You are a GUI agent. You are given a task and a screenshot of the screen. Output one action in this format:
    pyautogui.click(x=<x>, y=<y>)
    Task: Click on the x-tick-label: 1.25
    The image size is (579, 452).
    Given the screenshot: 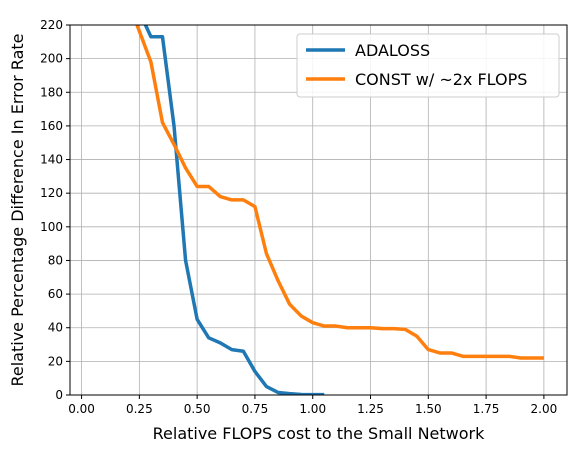 What is the action you would take?
    pyautogui.click(x=370, y=409)
    